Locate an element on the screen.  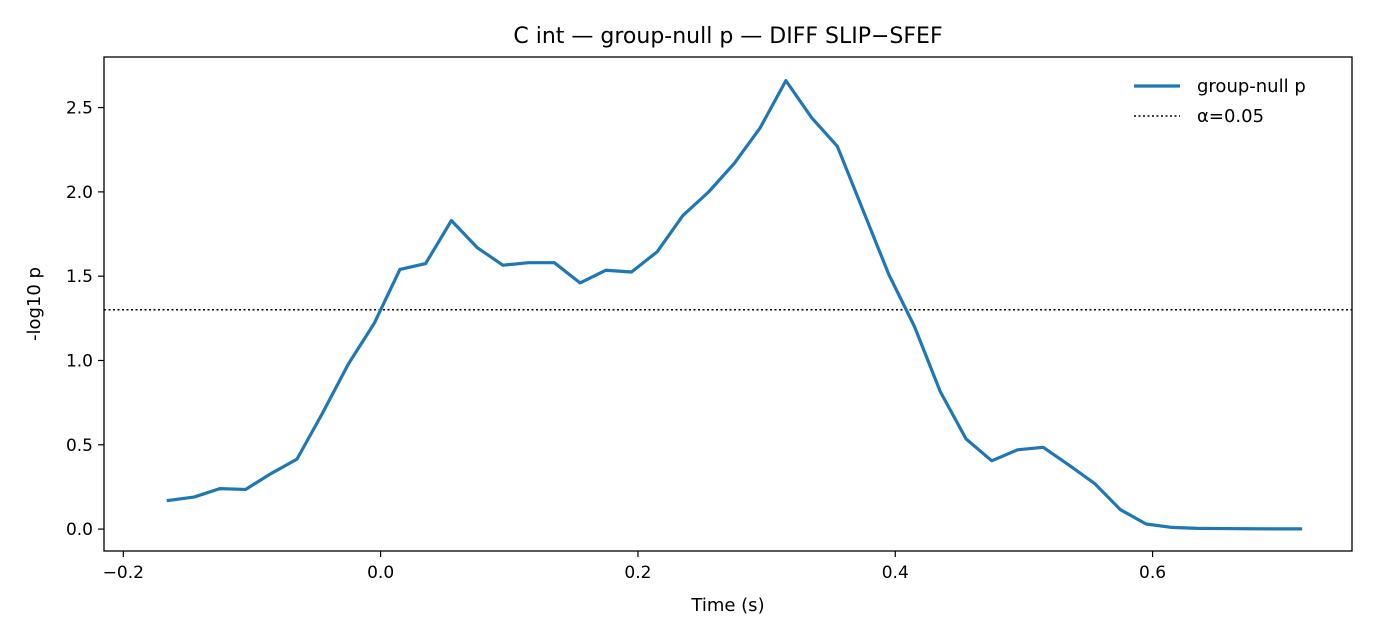
y-axis-ticks: 0.0 0.5 1.0 1.5 2.0 2.5 is located at coordinates (85, 319).